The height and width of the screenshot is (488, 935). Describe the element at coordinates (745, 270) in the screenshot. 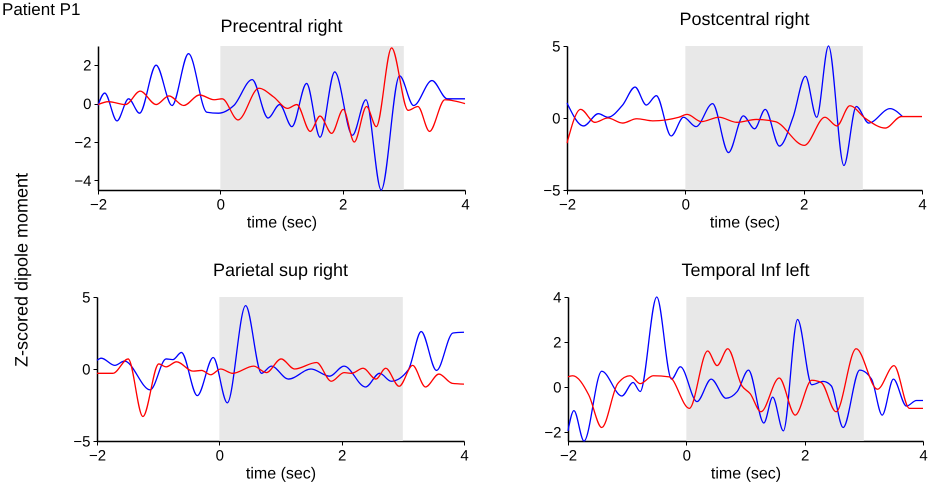

I see `chart-title: Temporal Inf left` at that location.